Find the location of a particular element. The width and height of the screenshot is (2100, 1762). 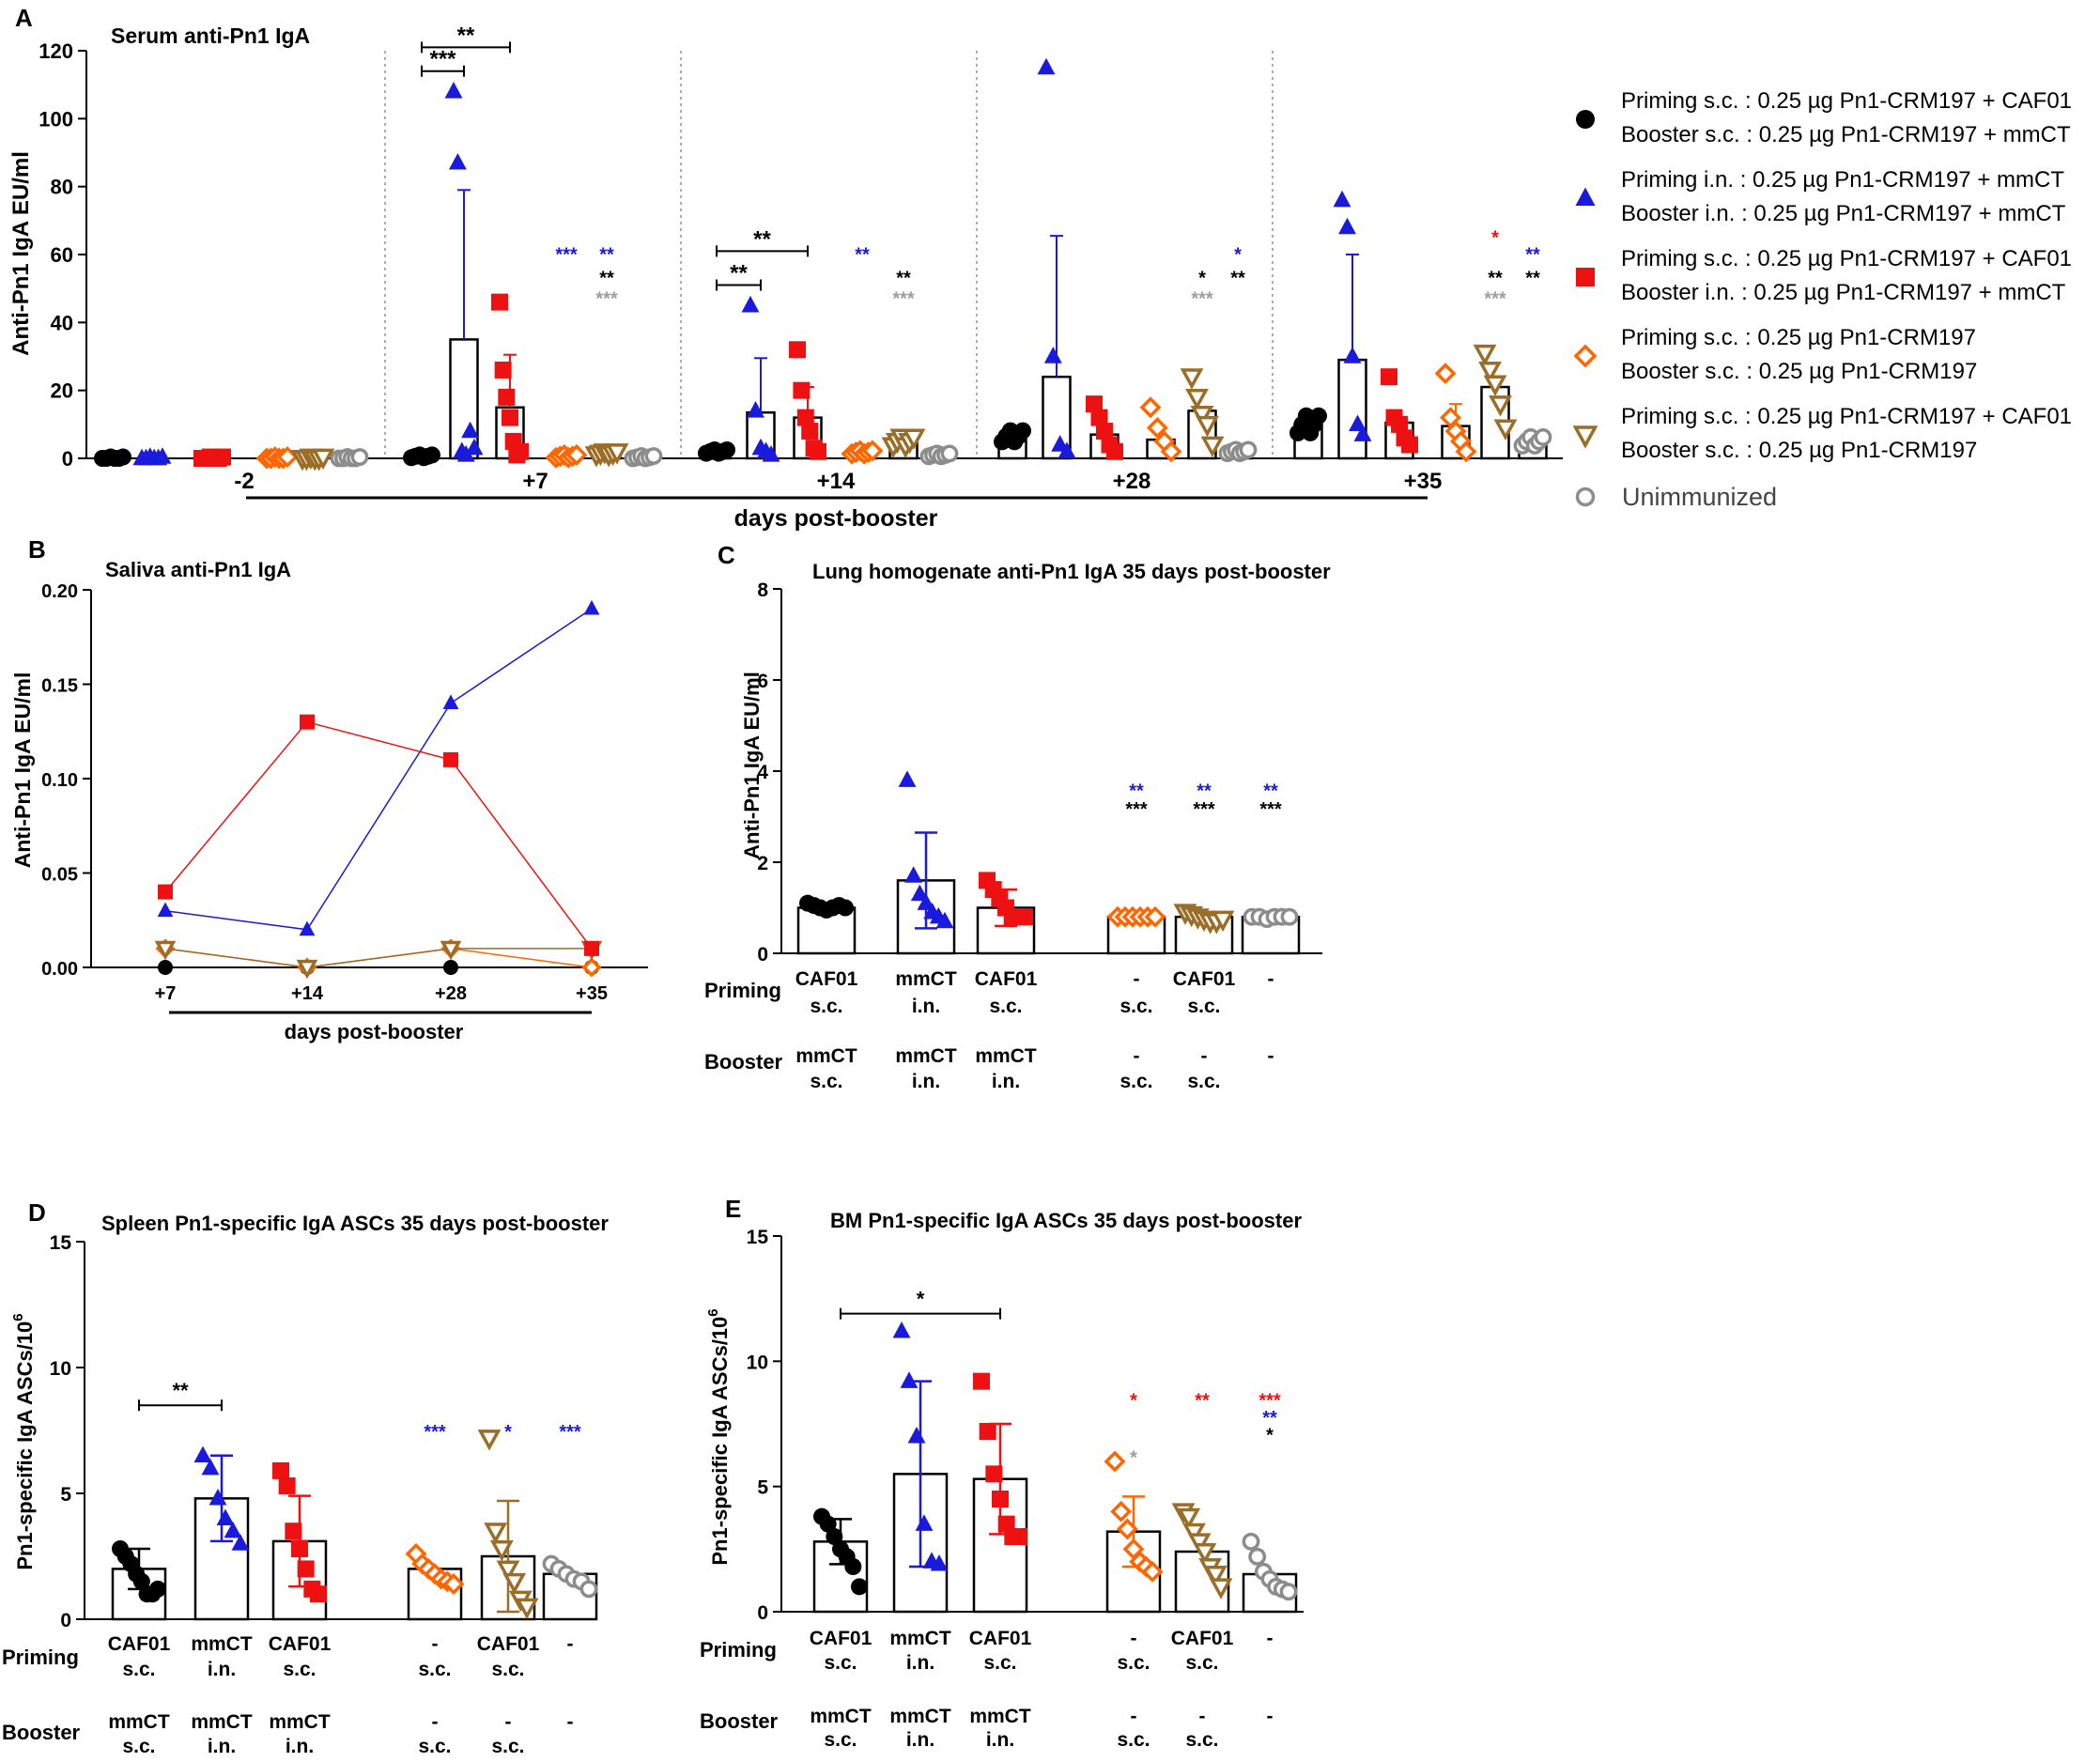

panel-a-x-label: days post-booster is located at coordinates (836, 518).